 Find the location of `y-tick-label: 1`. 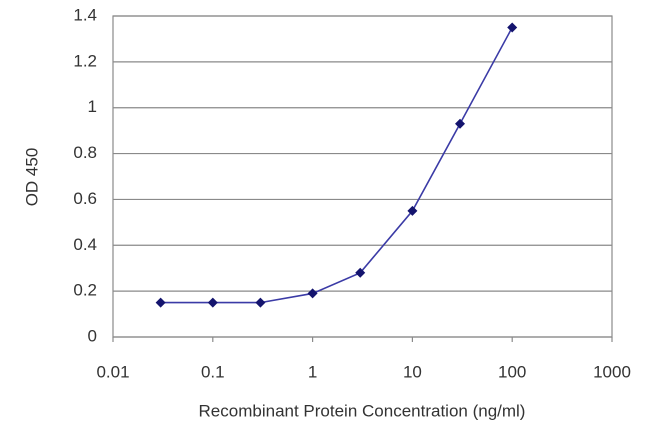

y-tick-label: 1 is located at coordinates (92, 106).